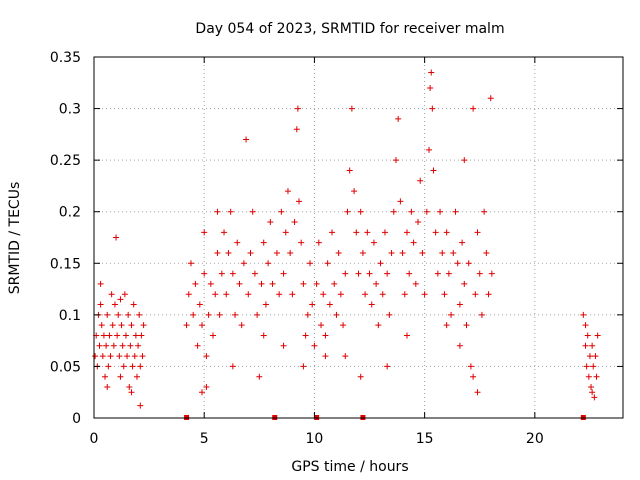 This screenshot has height=480, width=640. I want to click on y-tick-label: 0.1, so click(70, 316).